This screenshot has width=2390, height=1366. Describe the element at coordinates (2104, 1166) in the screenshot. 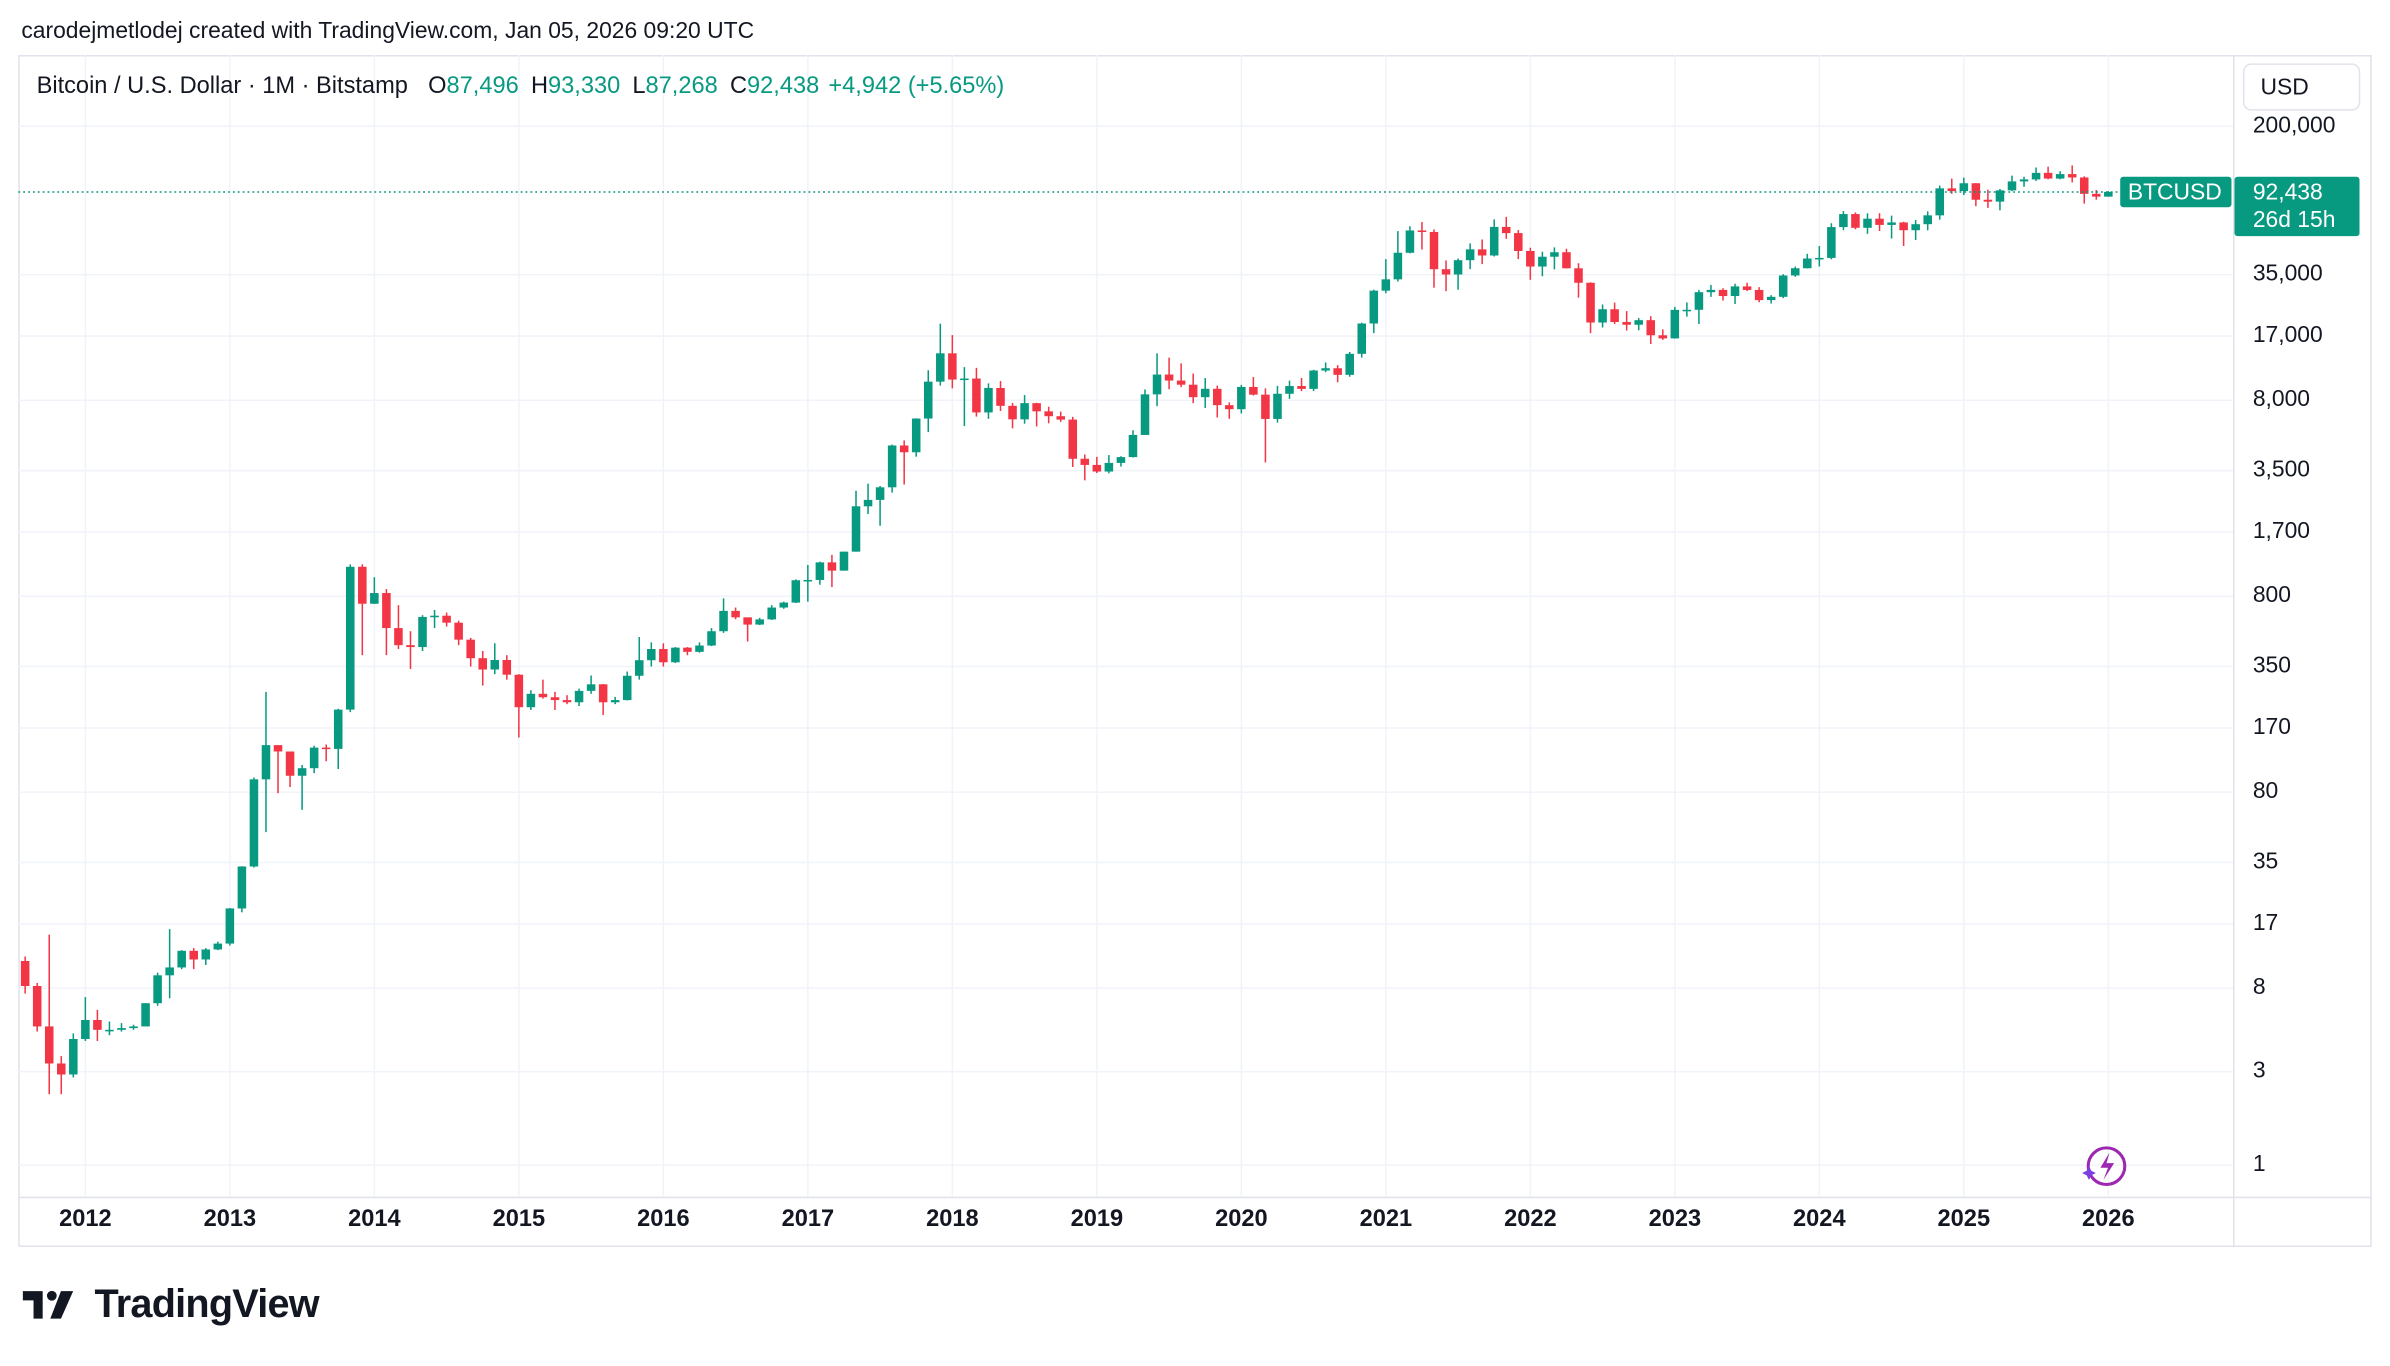

I see `bolt-icon` at that location.